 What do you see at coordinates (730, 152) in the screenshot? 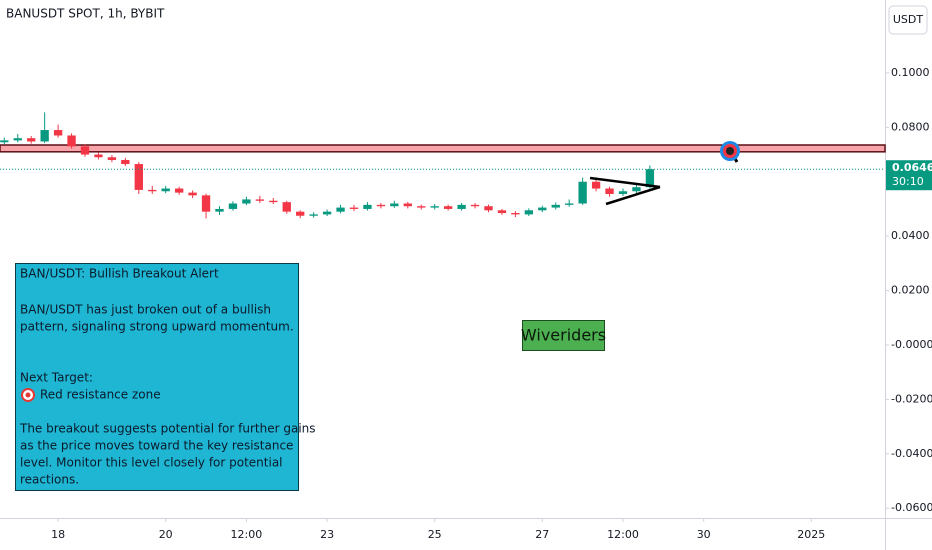
I see `target-icon` at bounding box center [730, 152].